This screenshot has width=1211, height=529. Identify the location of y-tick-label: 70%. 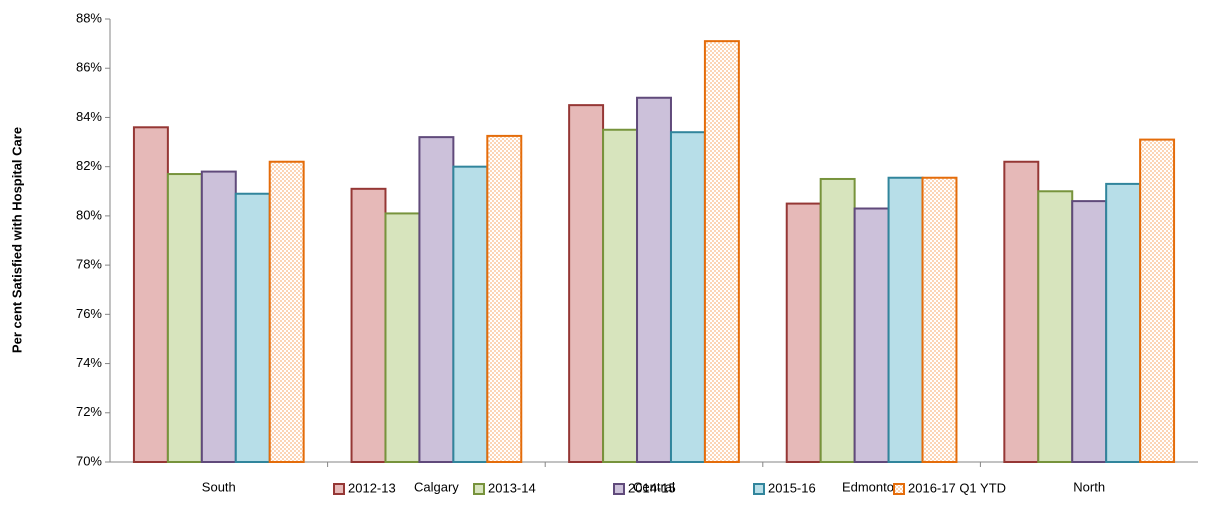
(89, 460).